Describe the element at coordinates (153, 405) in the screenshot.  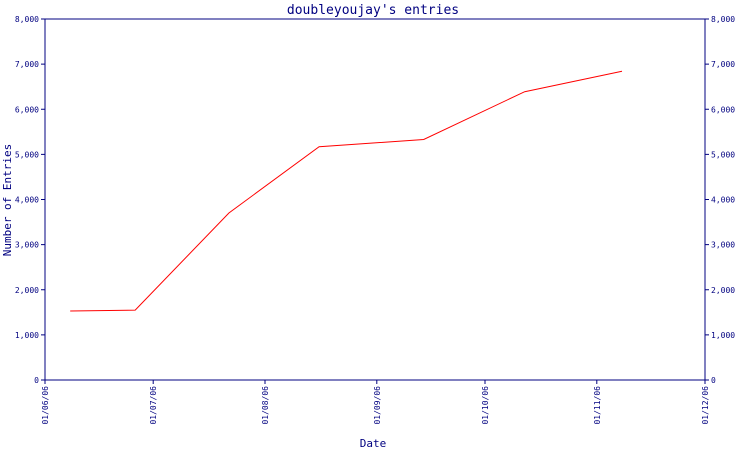
I see `x-tick-label: 01/07/06` at that location.